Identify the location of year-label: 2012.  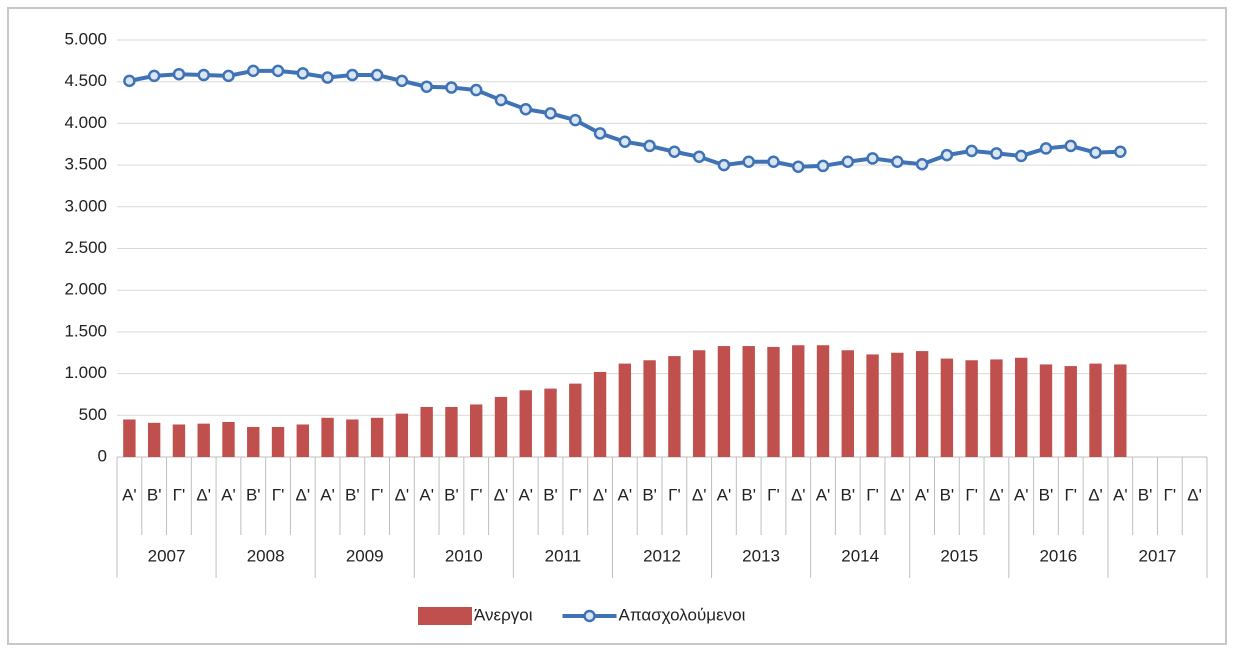
(662, 555).